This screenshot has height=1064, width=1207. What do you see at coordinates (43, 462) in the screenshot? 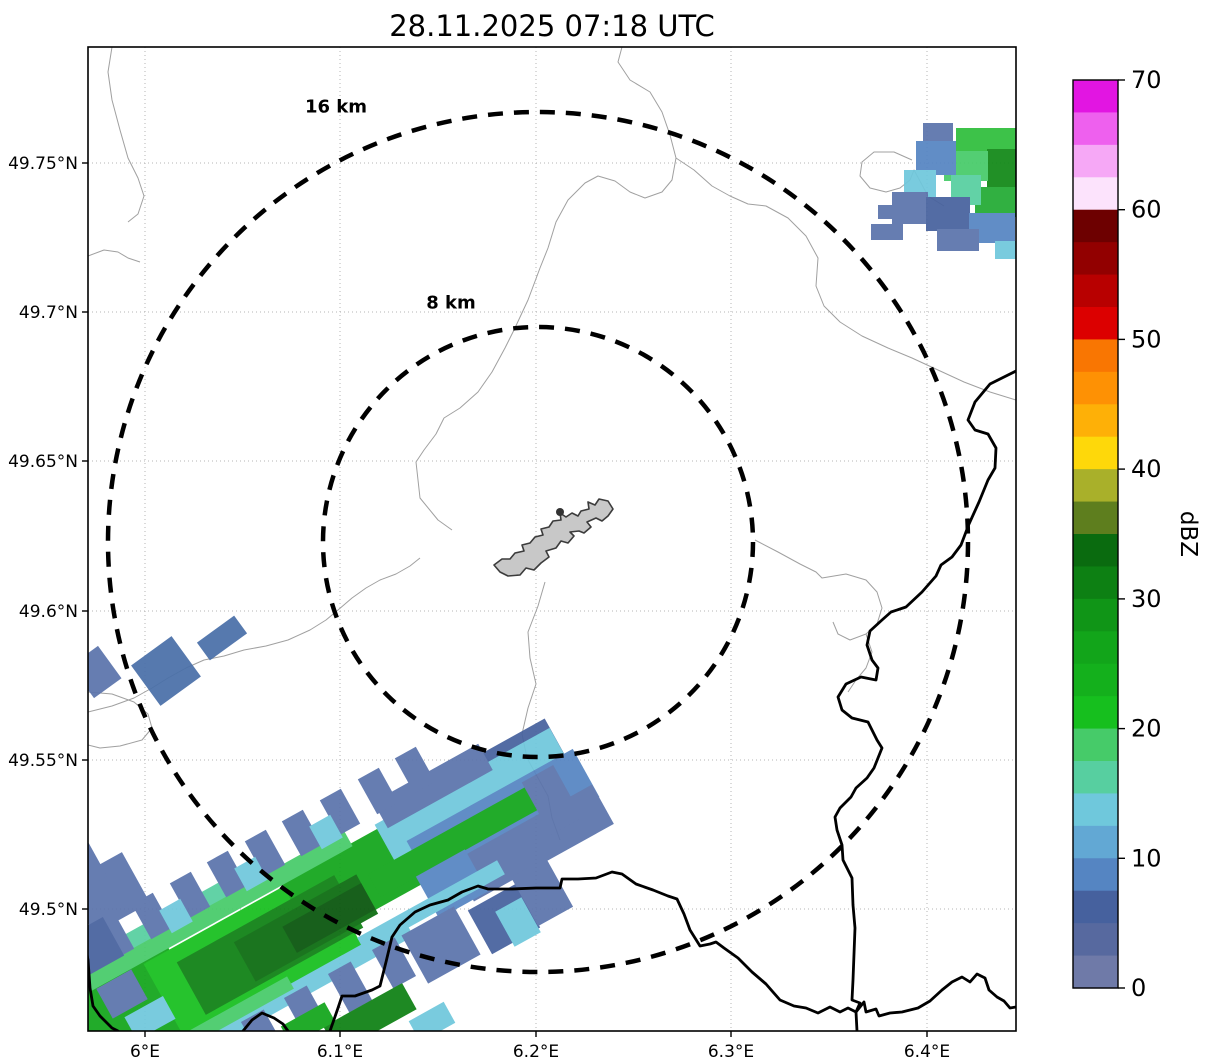
I see `y-tick-label: 49.65°N` at bounding box center [43, 462].